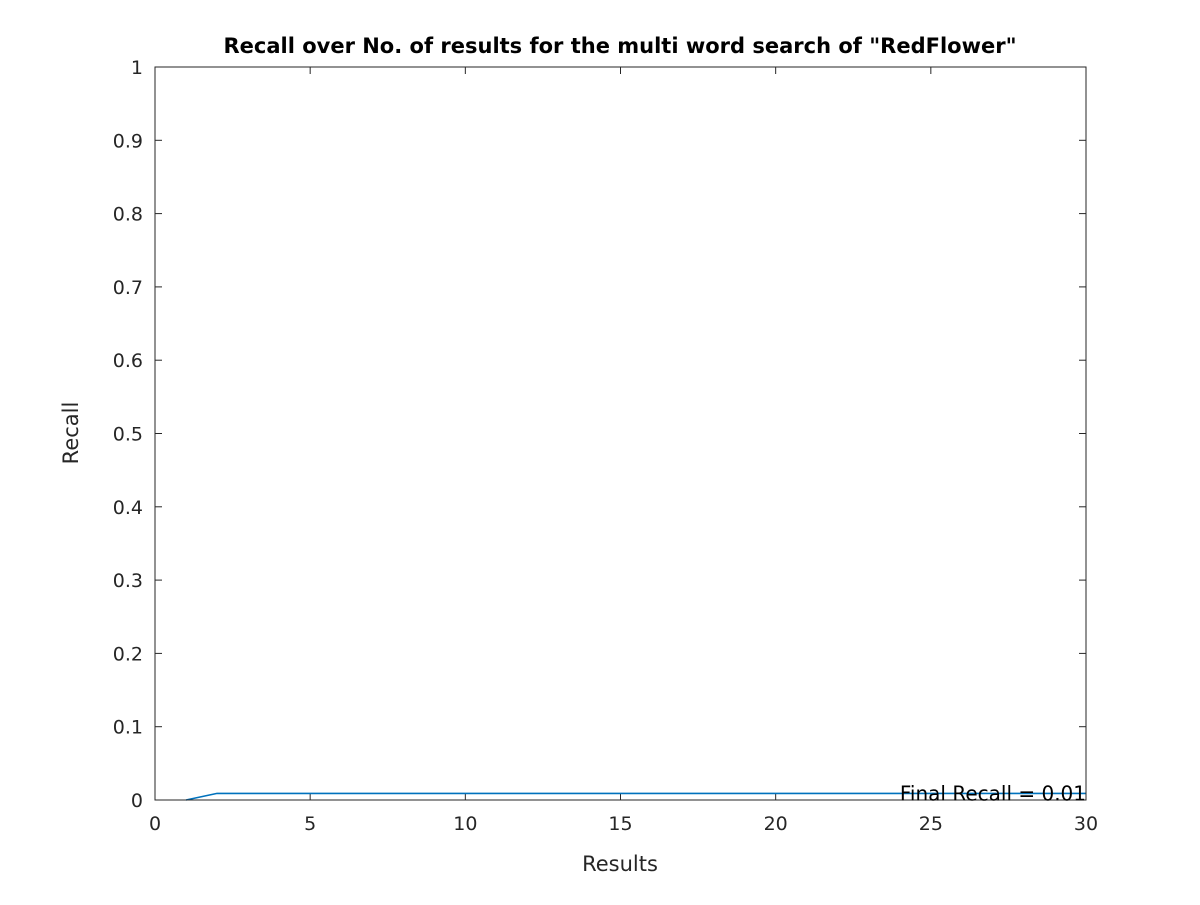 This screenshot has width=1200, height=905. What do you see at coordinates (155, 824) in the screenshot?
I see `x-tick-label: 0` at bounding box center [155, 824].